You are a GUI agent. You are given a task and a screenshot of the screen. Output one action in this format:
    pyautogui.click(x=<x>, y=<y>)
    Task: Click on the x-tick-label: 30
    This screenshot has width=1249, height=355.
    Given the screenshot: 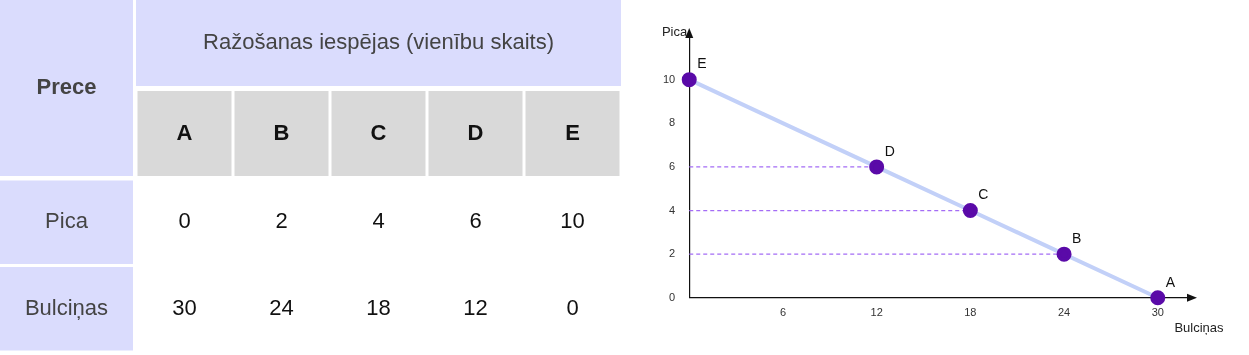 What is the action you would take?
    pyautogui.click(x=1157, y=312)
    